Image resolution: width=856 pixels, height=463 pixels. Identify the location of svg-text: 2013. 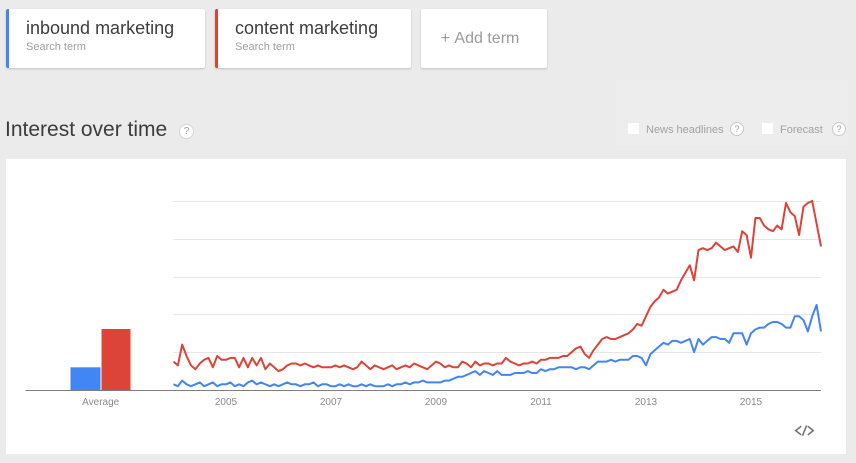
(646, 402).